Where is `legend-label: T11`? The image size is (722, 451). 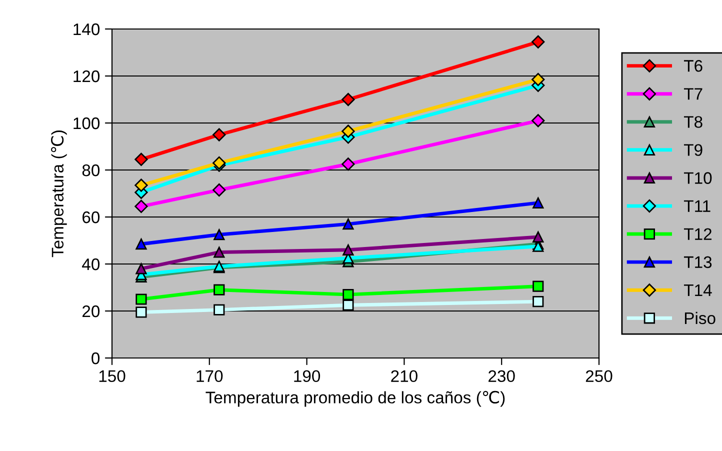 legend-label: T11 is located at coordinates (697, 206).